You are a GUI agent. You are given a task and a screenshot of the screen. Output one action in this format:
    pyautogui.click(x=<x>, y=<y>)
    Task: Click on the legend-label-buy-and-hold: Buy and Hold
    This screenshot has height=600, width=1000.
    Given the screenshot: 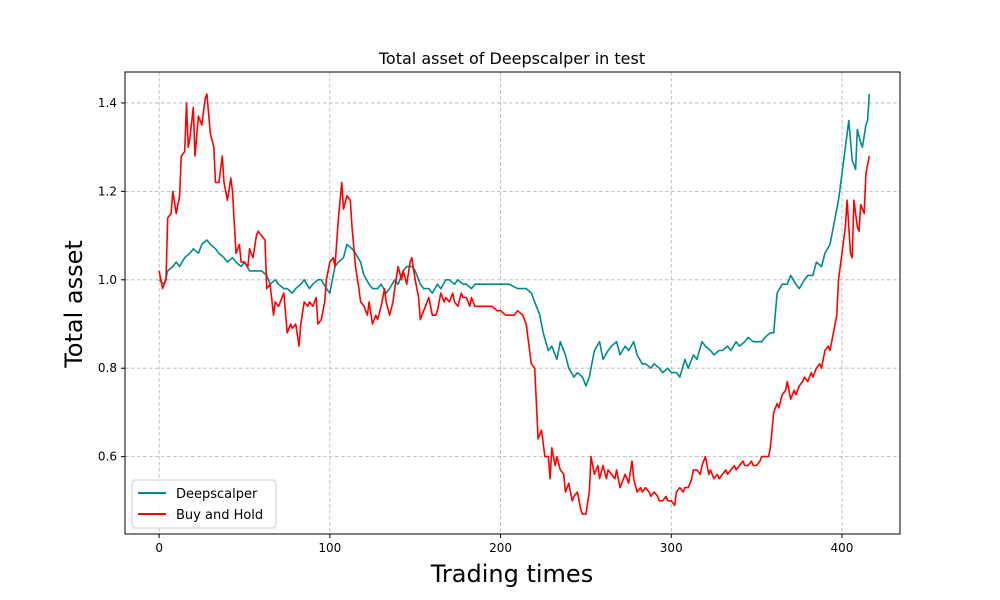 What is the action you would take?
    pyautogui.click(x=219, y=515)
    